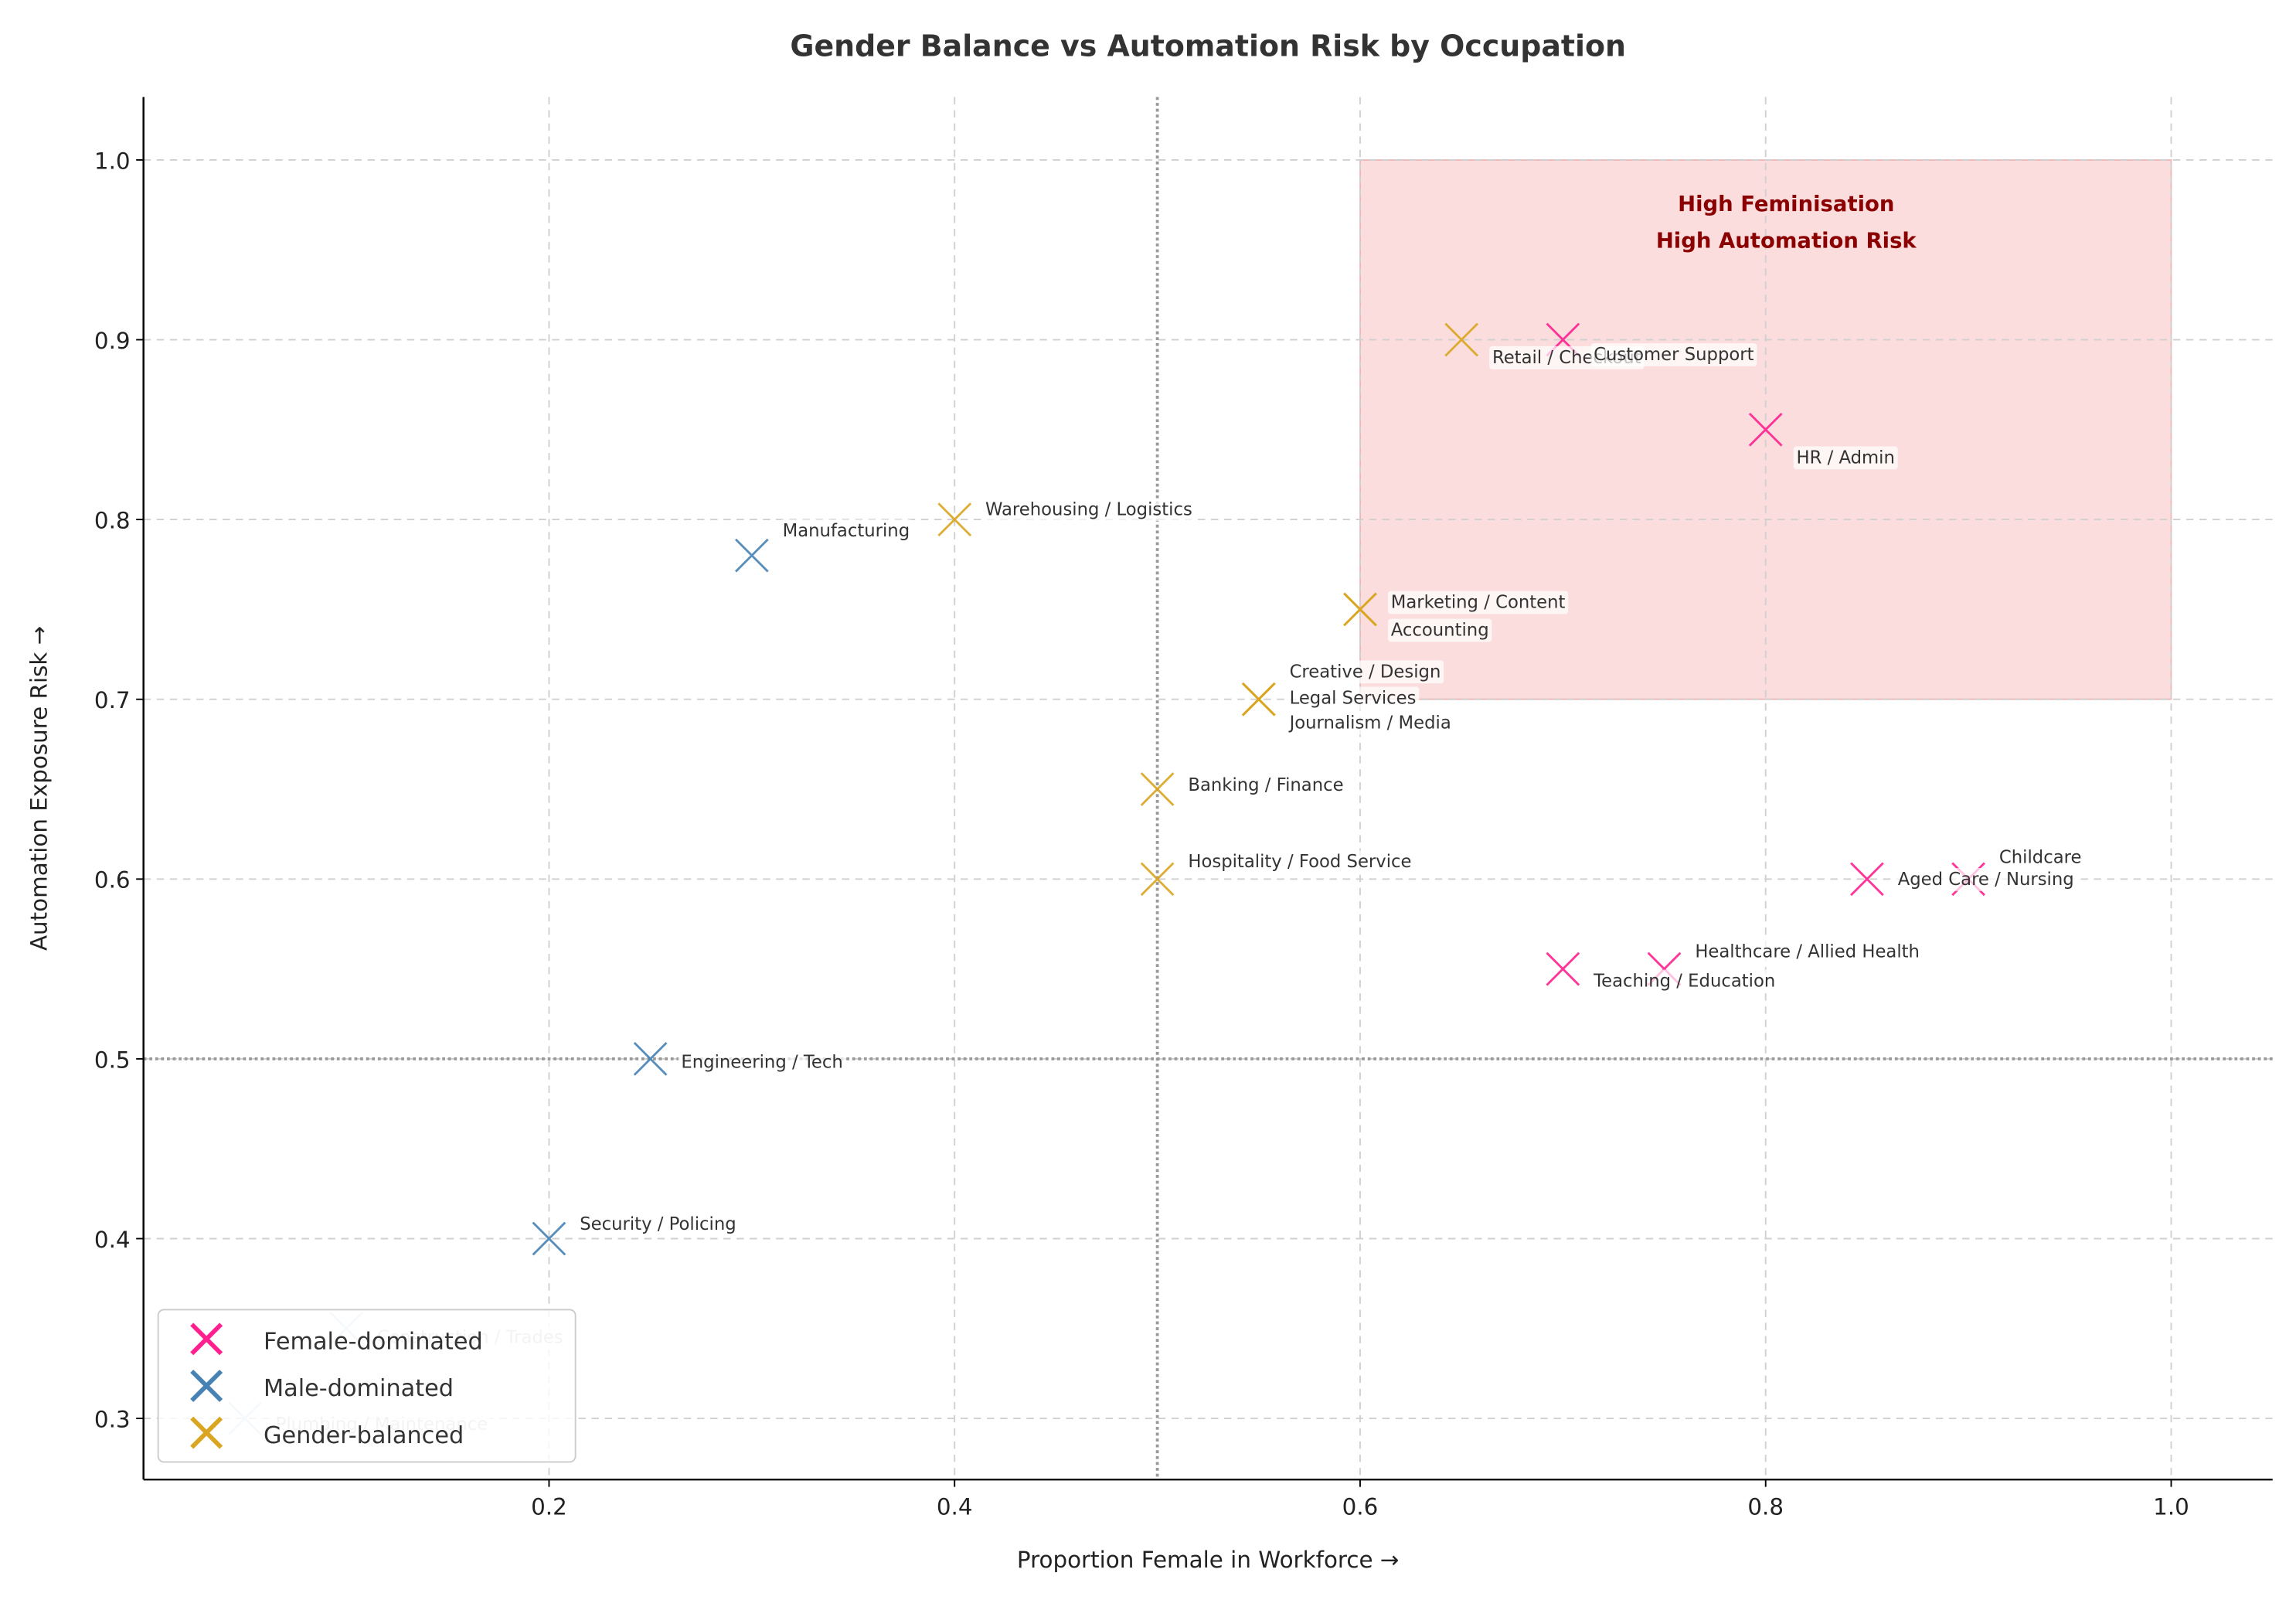 This screenshot has height=1600, width=2296. I want to click on point-label: Creative / Design, so click(1365, 672).